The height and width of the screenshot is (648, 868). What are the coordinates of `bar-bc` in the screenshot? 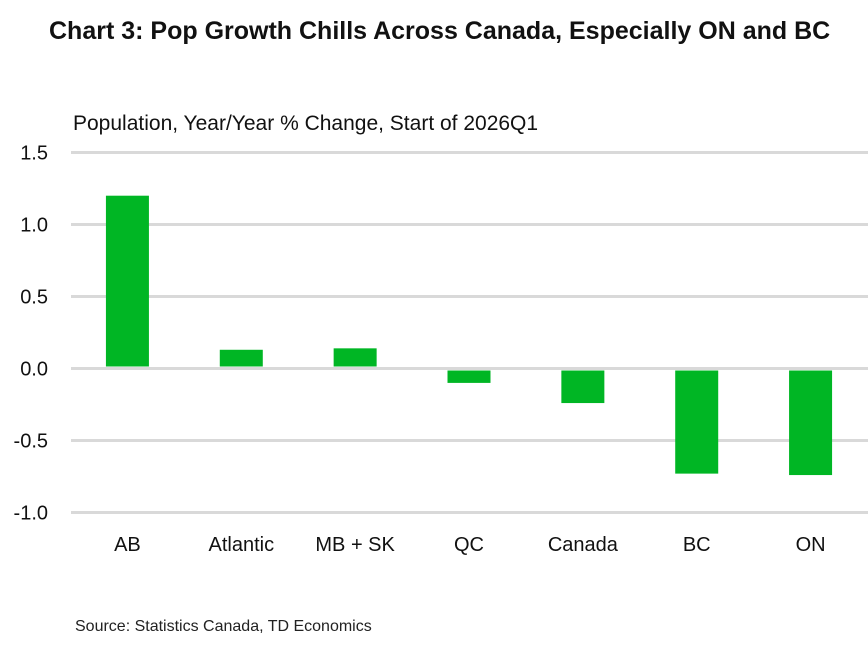 It's located at (697, 422).